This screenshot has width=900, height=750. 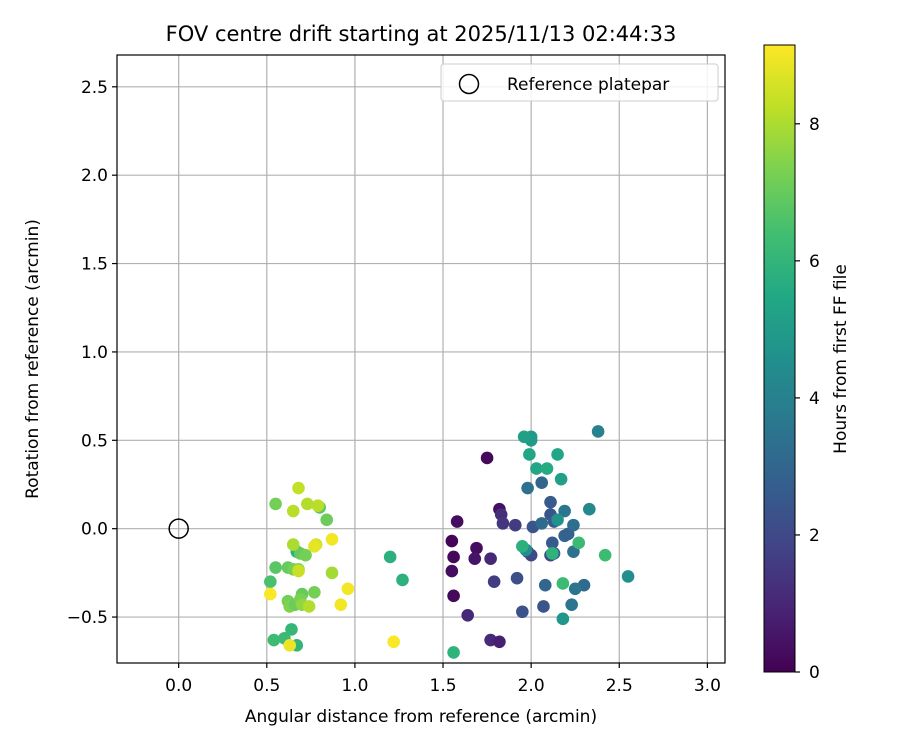 What do you see at coordinates (94, 530) in the screenshot?
I see `y-tick-label: 0.0` at bounding box center [94, 530].